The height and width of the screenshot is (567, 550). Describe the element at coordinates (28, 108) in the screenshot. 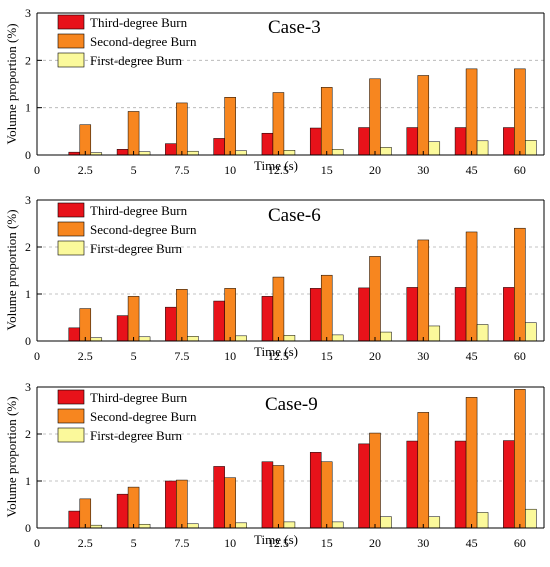

I see `y-tick-label: 1` at that location.